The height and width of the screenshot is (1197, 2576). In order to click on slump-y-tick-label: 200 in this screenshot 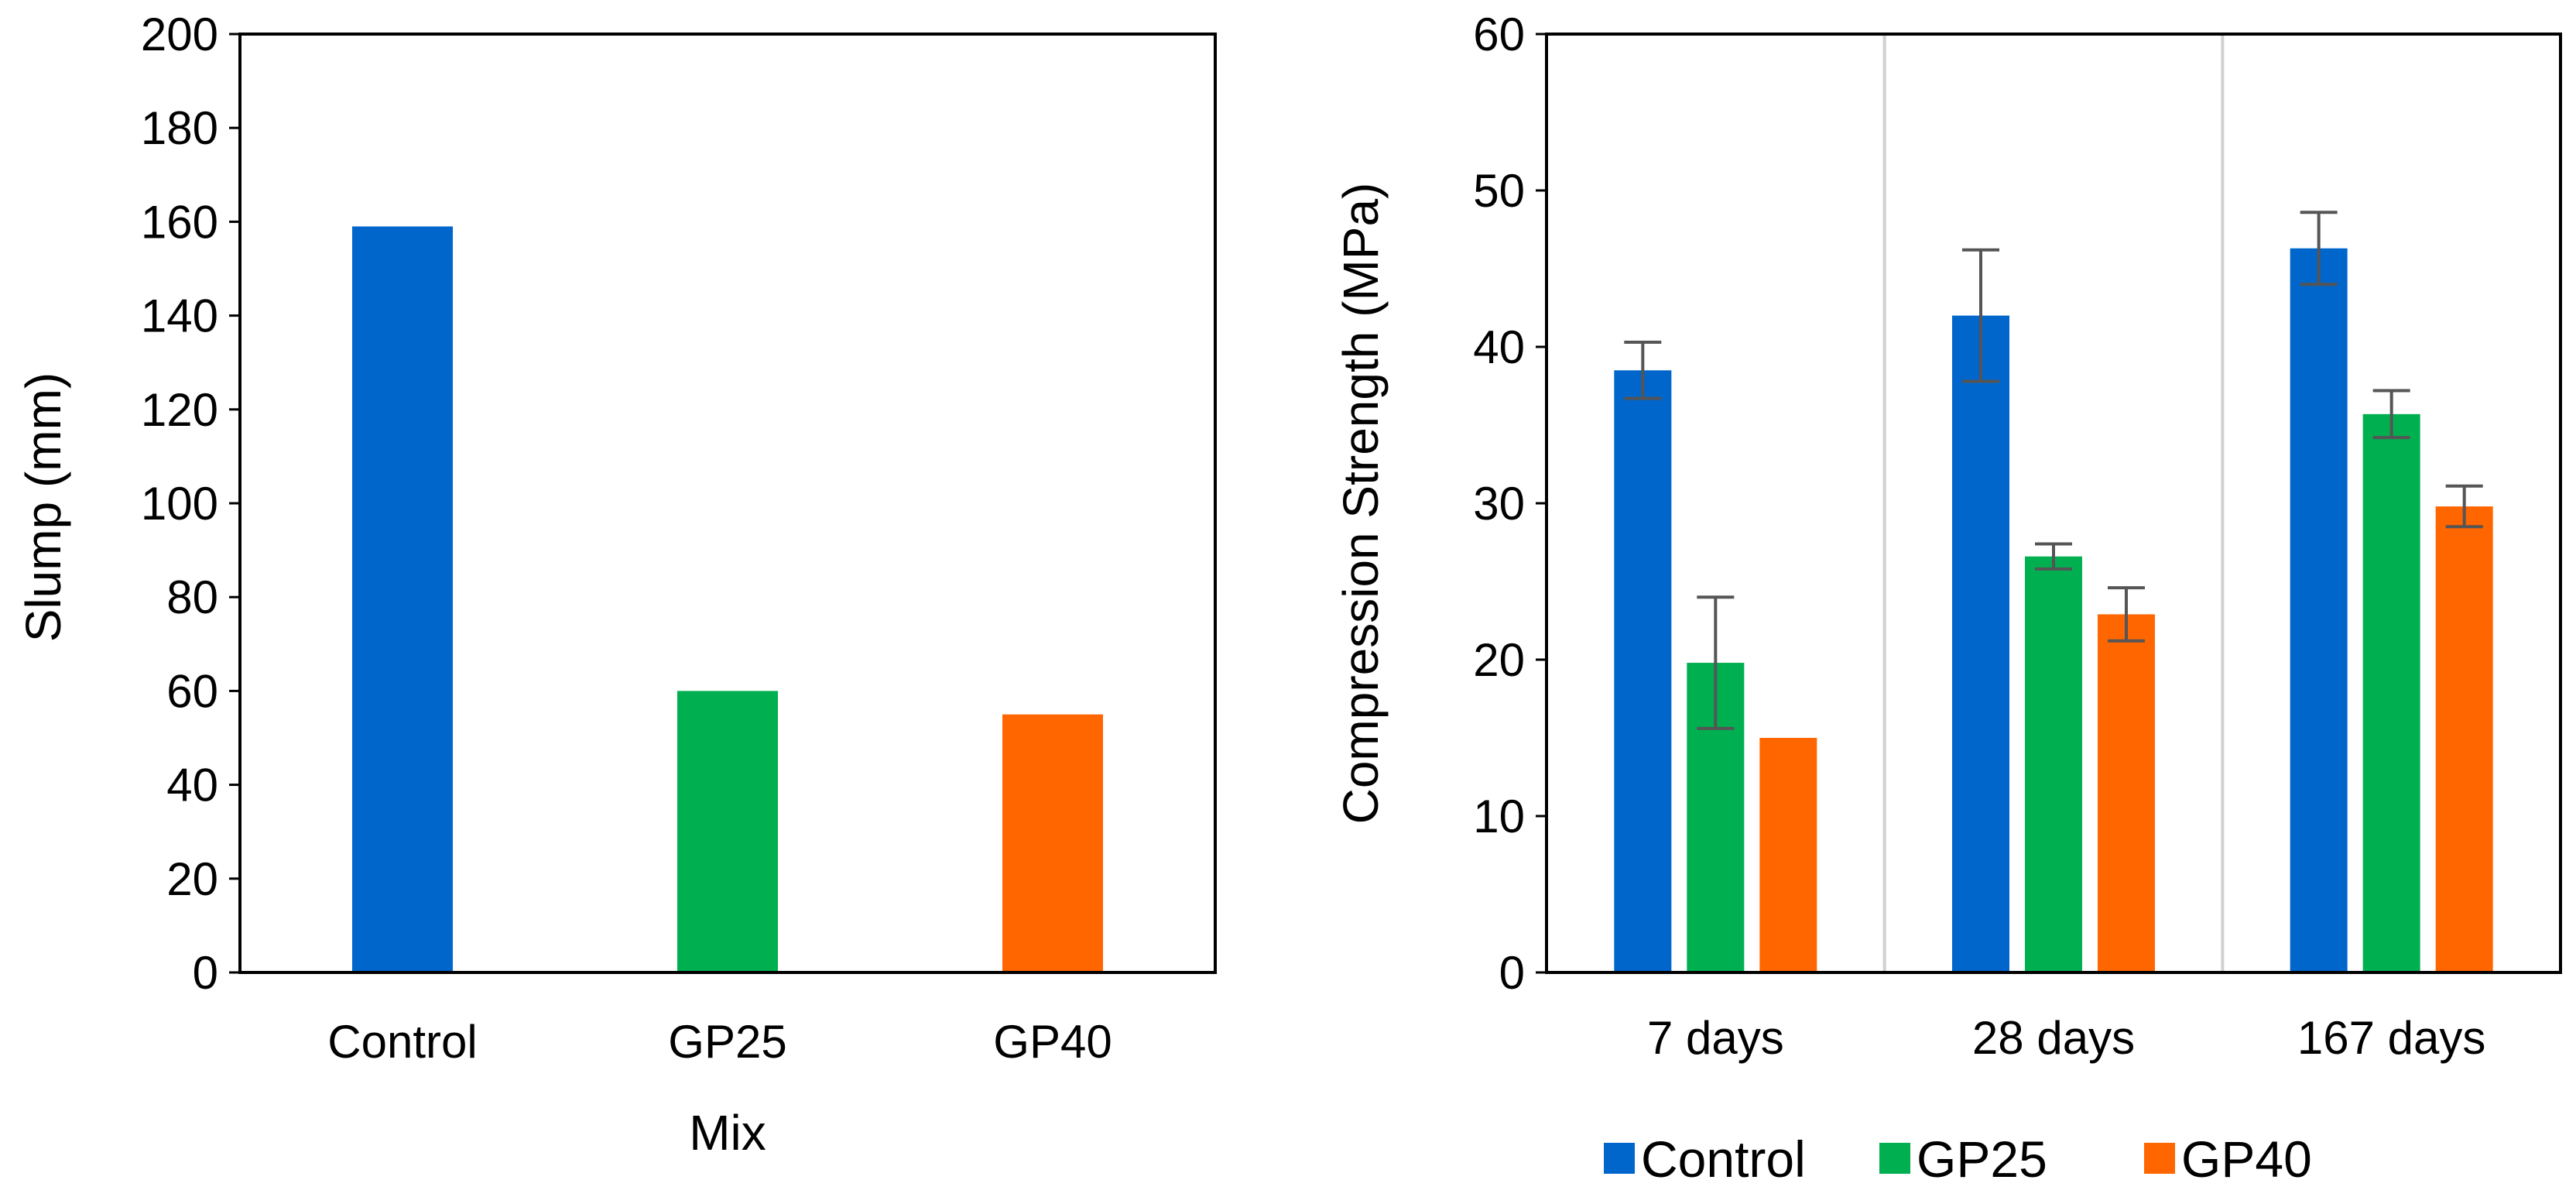, I will do `click(179, 34)`.